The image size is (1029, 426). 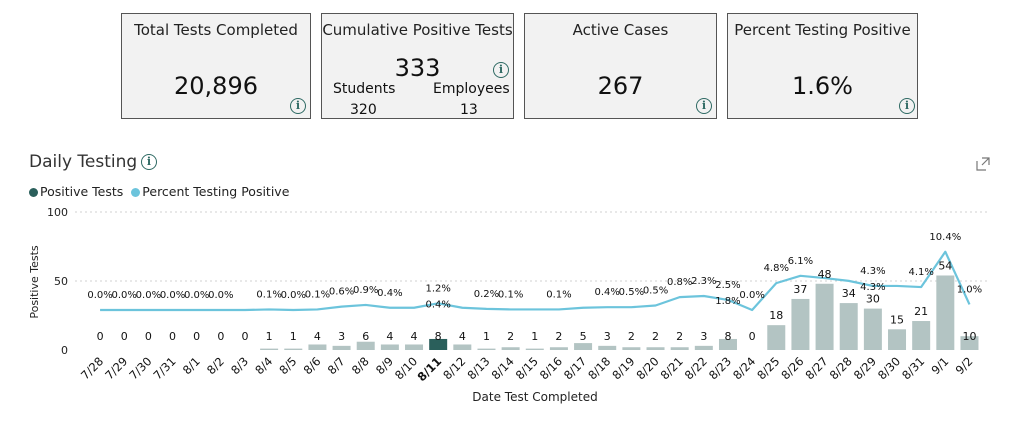 I want to click on legend-item-percent-positive: Percent Testing Positive, so click(x=210, y=191).